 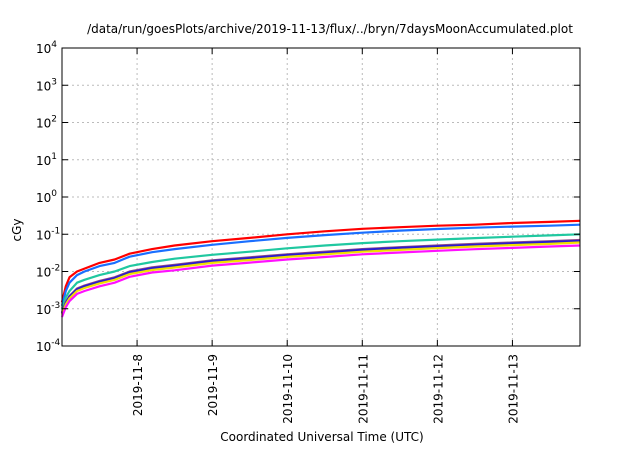 I want to click on y-tick-label: 10⁻⁴, so click(x=48, y=346).